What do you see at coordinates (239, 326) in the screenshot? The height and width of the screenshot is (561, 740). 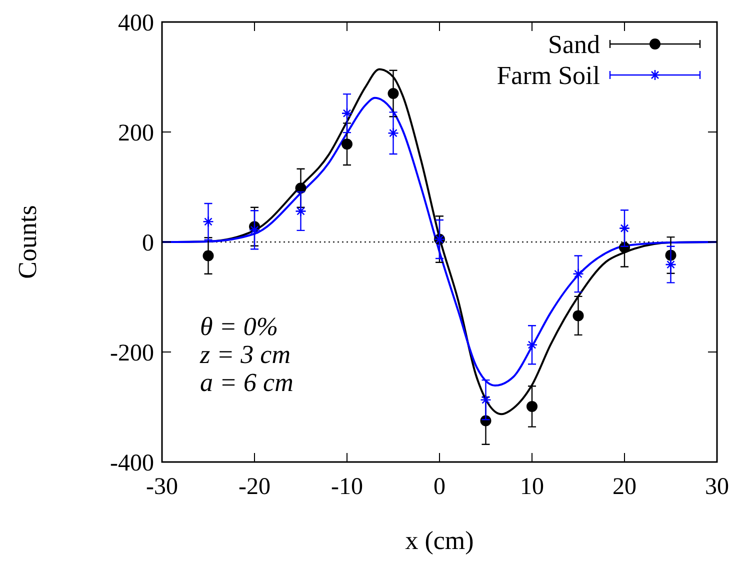 I see `annotation: θ = 0%` at bounding box center [239, 326].